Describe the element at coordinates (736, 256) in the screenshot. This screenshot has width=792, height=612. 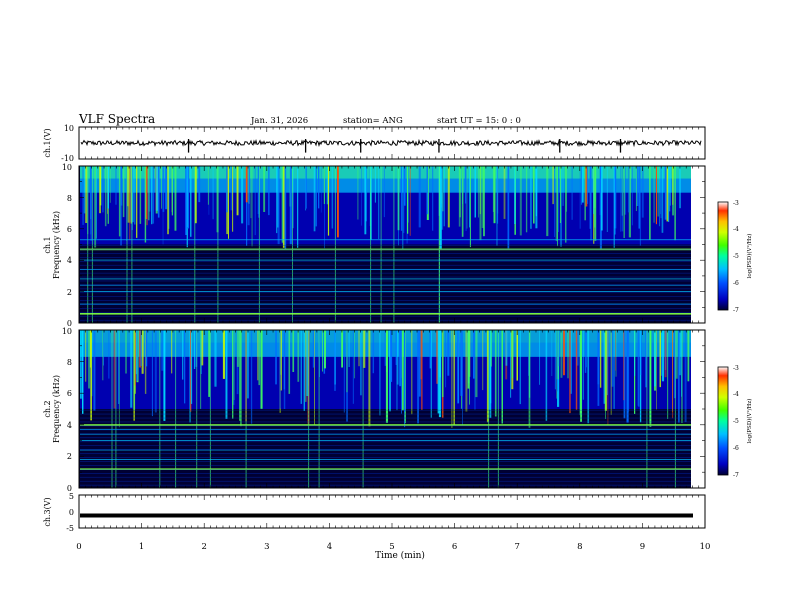
I see `ch1-colorbar-tick: -5` at that location.